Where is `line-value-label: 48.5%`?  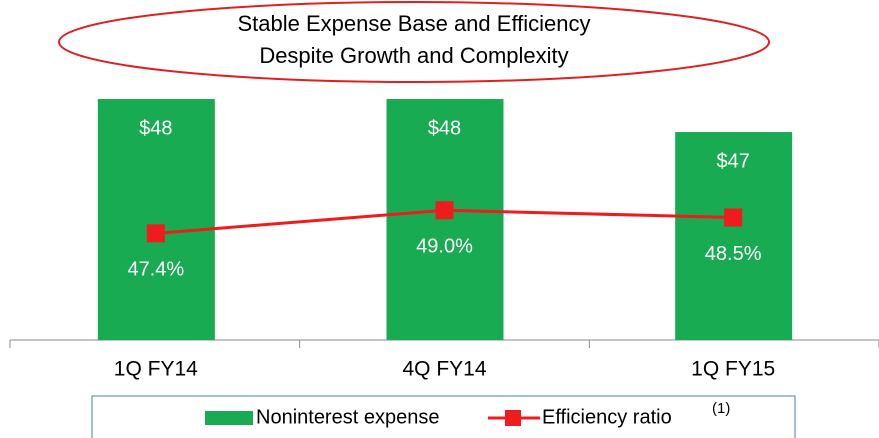
line-value-label: 48.5% is located at coordinates (733, 254).